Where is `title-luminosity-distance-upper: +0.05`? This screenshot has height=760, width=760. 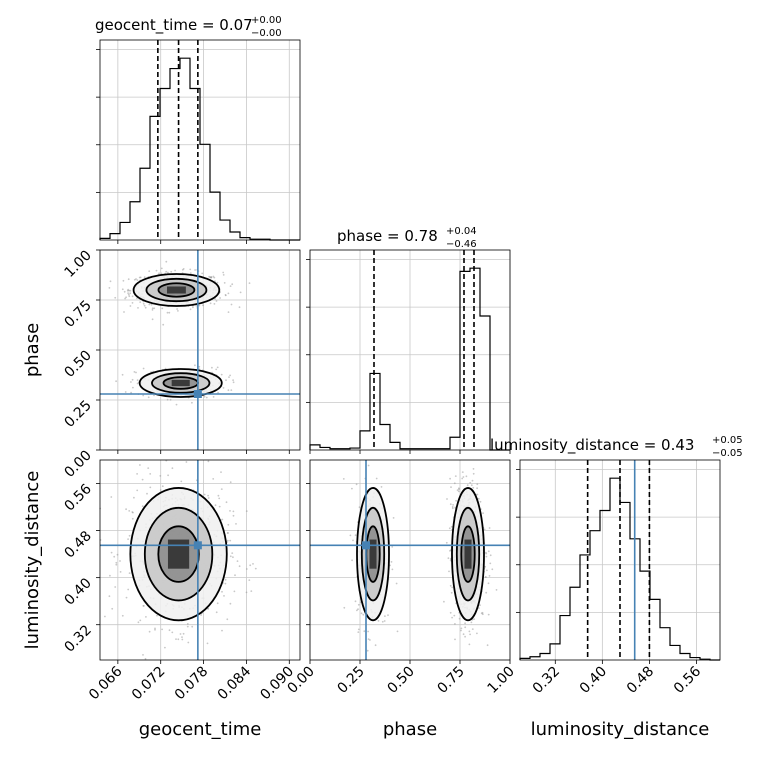 title-luminosity-distance-upper: +0.05 is located at coordinates (727, 440).